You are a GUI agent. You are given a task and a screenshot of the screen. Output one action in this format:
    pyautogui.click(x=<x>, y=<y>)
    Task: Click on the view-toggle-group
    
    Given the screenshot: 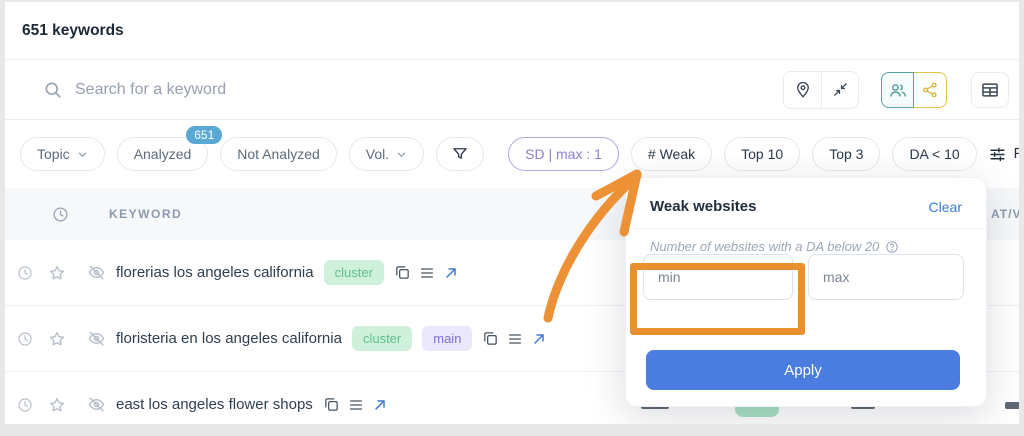 What is the action you would take?
    pyautogui.click(x=914, y=89)
    